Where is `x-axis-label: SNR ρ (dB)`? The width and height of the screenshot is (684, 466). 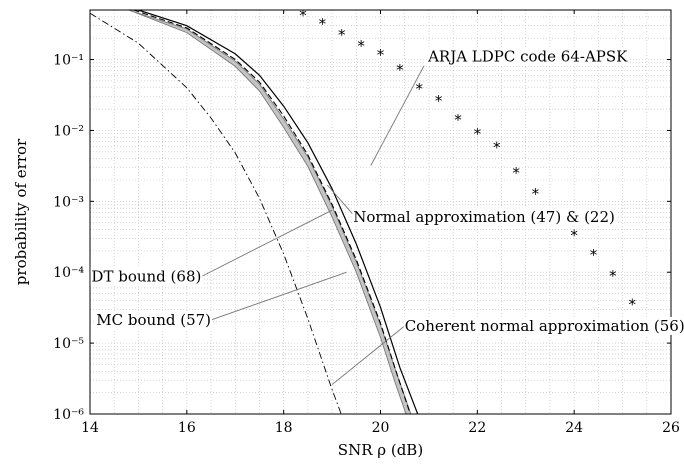 x-axis-label: SNR ρ (dB) is located at coordinates (380, 450).